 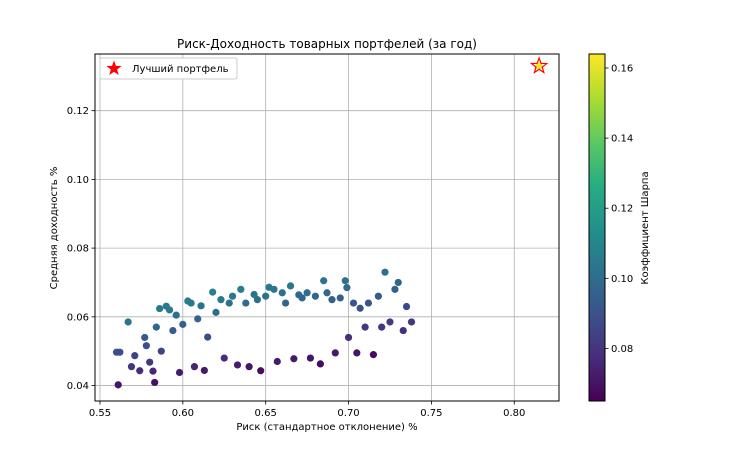 I want to click on x-tick-label: 0.55, so click(x=100, y=413).